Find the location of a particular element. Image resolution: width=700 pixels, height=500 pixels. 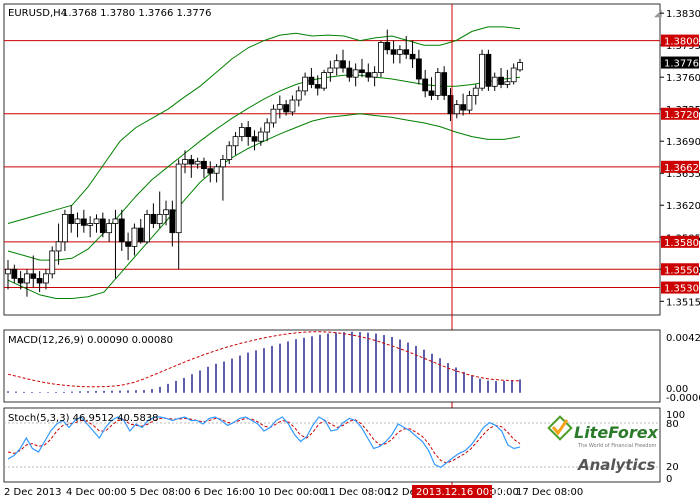

macd-axis-bottom: -0.00062 is located at coordinates (683, 398).